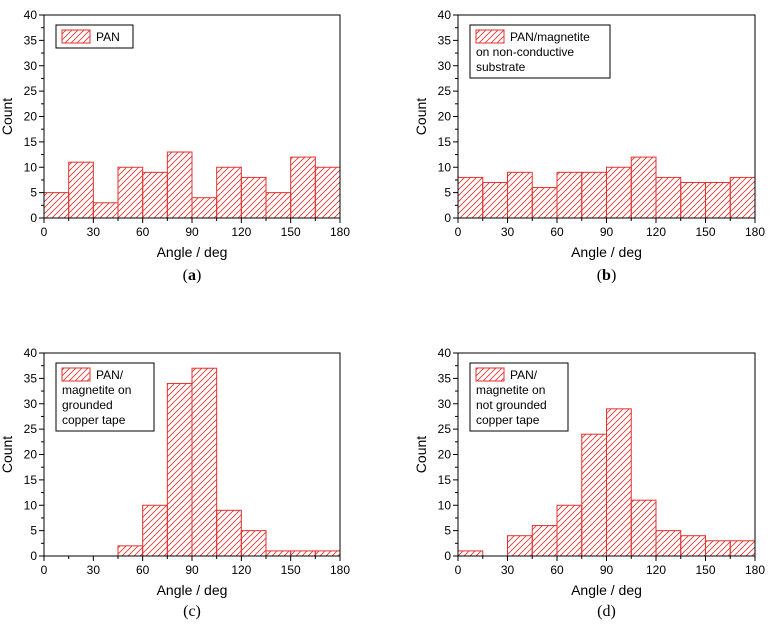 This screenshot has width=770, height=627. I want to click on panel-caption: (a), so click(192, 275).